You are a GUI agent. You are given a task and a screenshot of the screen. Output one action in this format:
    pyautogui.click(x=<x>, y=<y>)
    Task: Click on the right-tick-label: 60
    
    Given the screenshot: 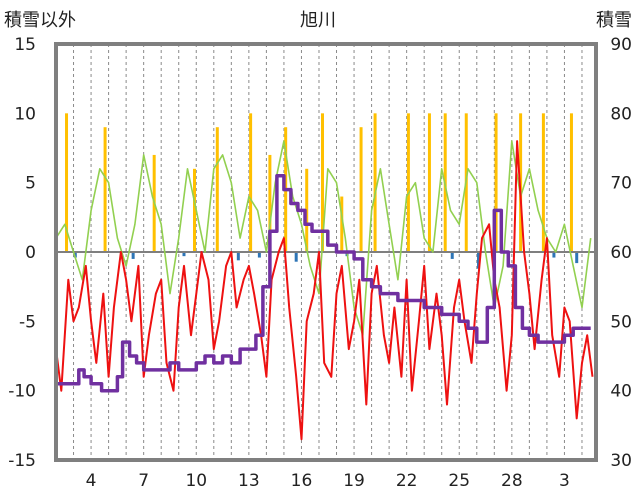 What is the action you would take?
    pyautogui.click(x=621, y=253)
    